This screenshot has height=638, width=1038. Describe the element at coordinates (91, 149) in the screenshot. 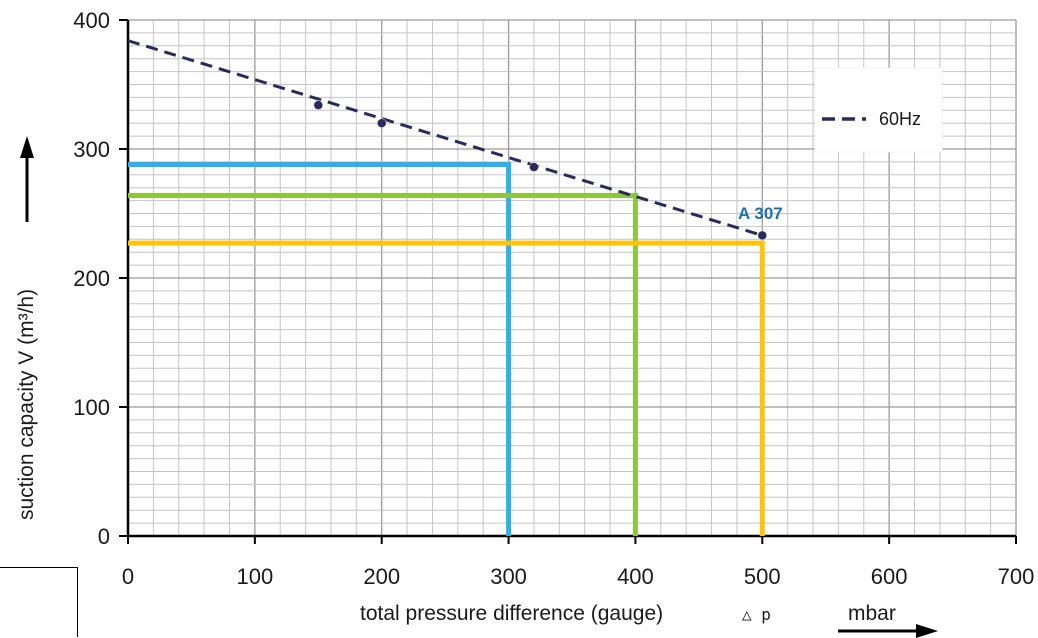

I see `y-tick-label: 300` at that location.